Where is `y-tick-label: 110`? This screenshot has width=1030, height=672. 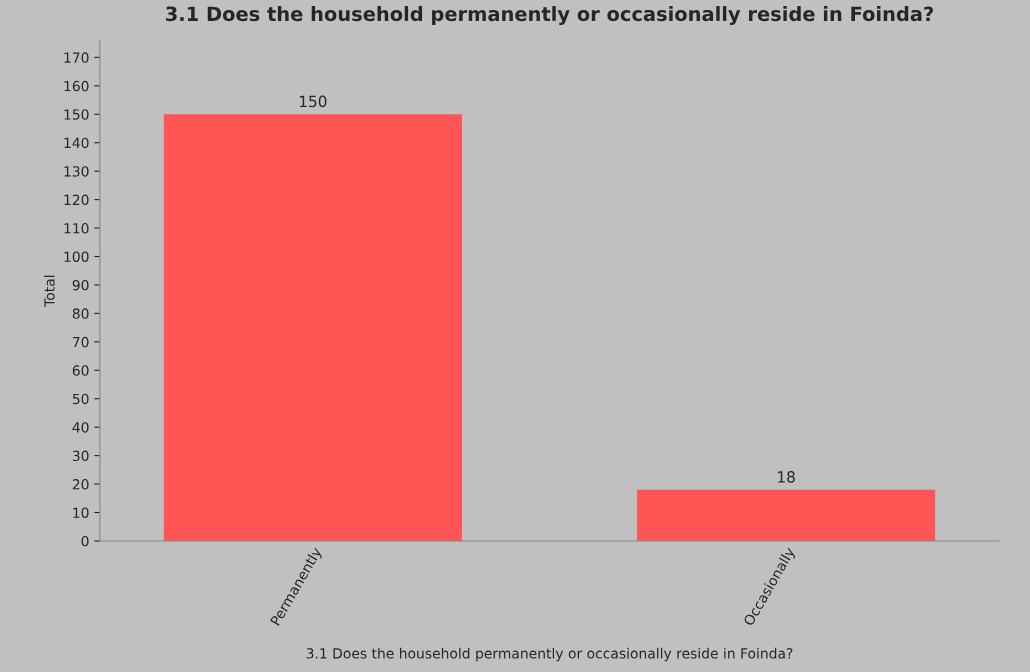 y-tick-label: 110 is located at coordinates (76, 228).